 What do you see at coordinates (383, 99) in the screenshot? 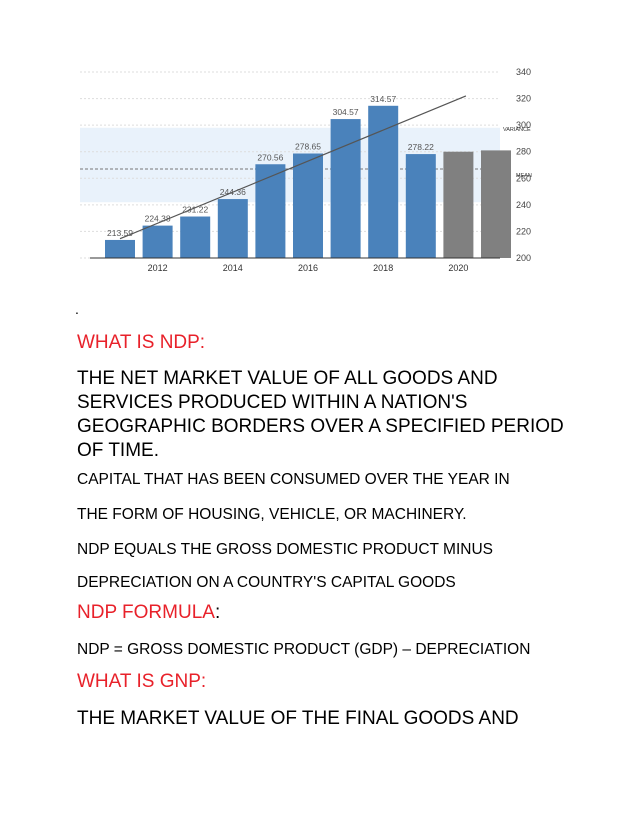
I see `bar-value-label: 314.57` at bounding box center [383, 99].